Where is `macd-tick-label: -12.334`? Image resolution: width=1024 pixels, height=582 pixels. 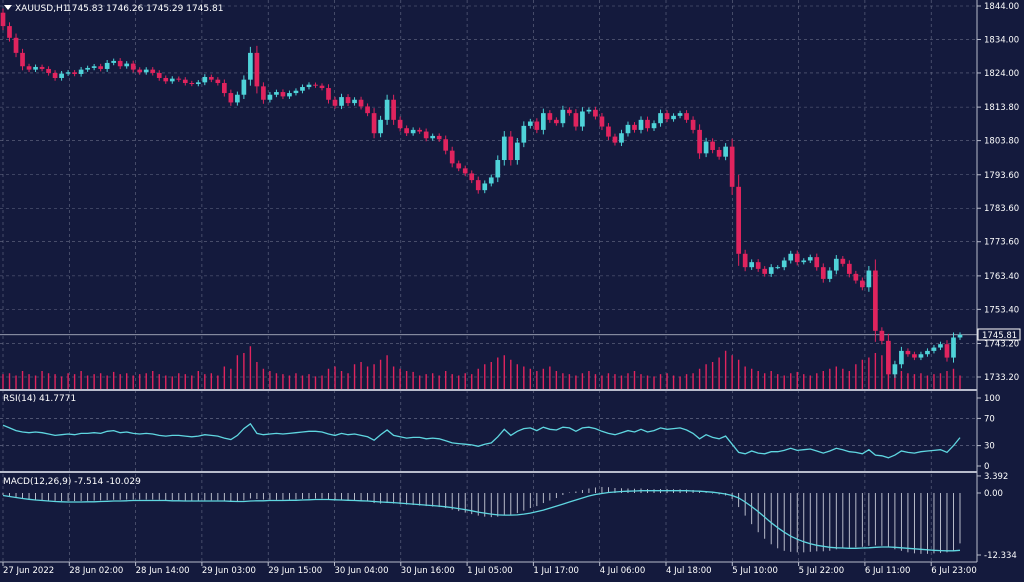
macd-tick-label: -12.334 is located at coordinates (1000, 556).